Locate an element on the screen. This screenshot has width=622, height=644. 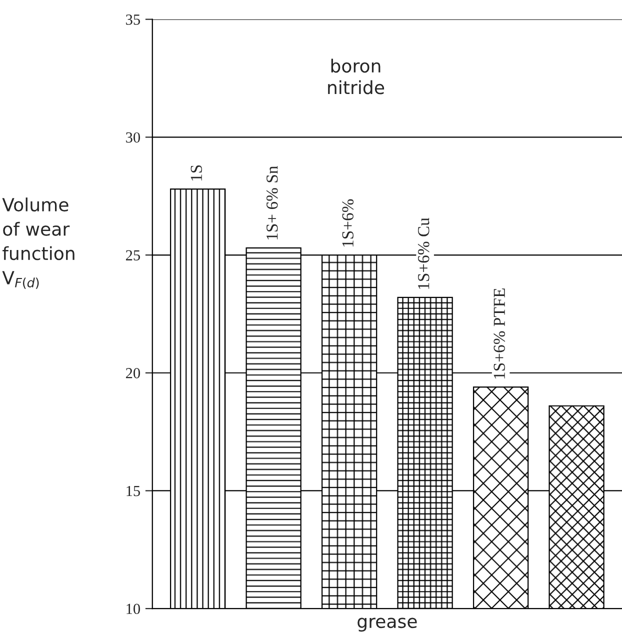
y-tick-label: 30 is located at coordinates (133, 137).